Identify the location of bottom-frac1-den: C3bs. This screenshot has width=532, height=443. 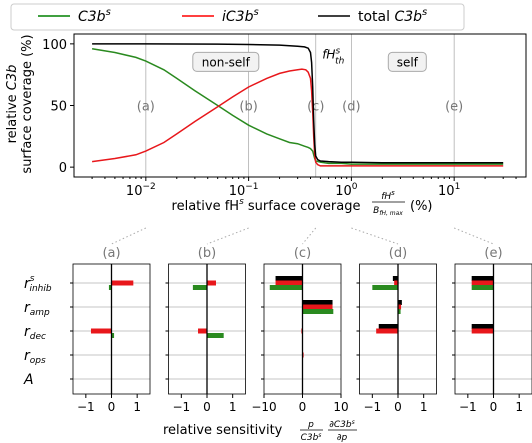
(311, 437).